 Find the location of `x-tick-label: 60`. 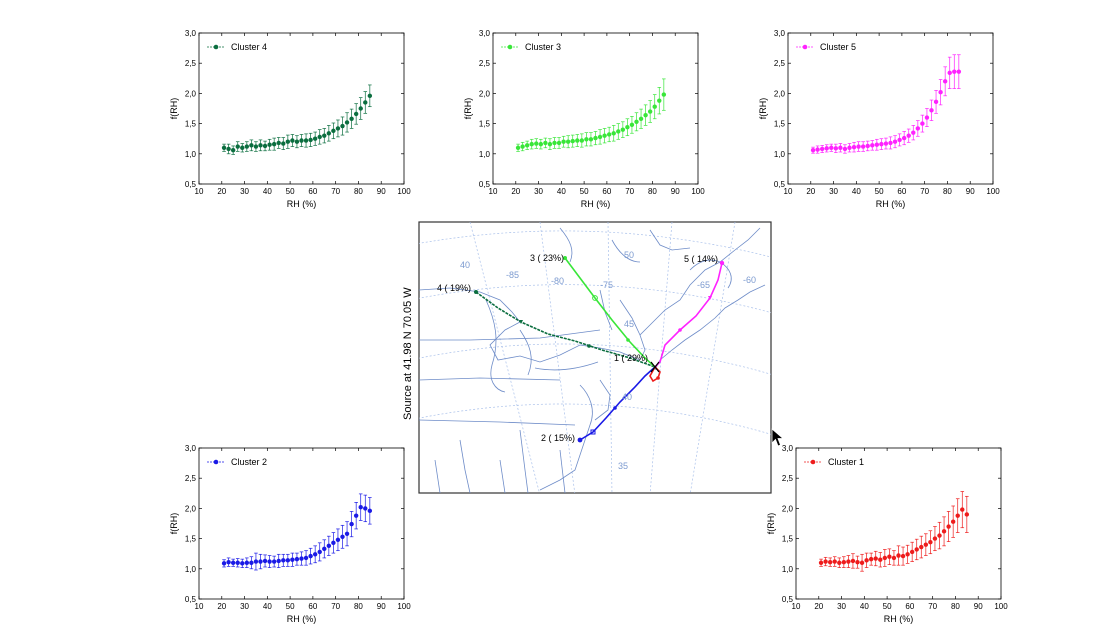

x-tick-label: 60 is located at coordinates (901, 191).